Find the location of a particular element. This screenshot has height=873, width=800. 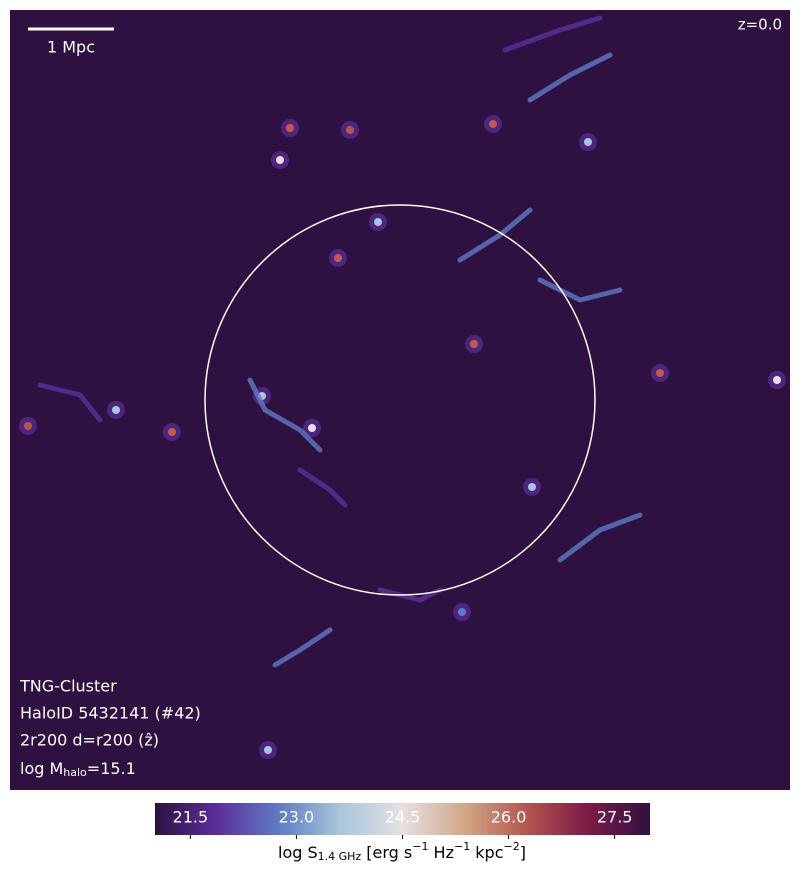

colorbar is located at coordinates (402, 819).